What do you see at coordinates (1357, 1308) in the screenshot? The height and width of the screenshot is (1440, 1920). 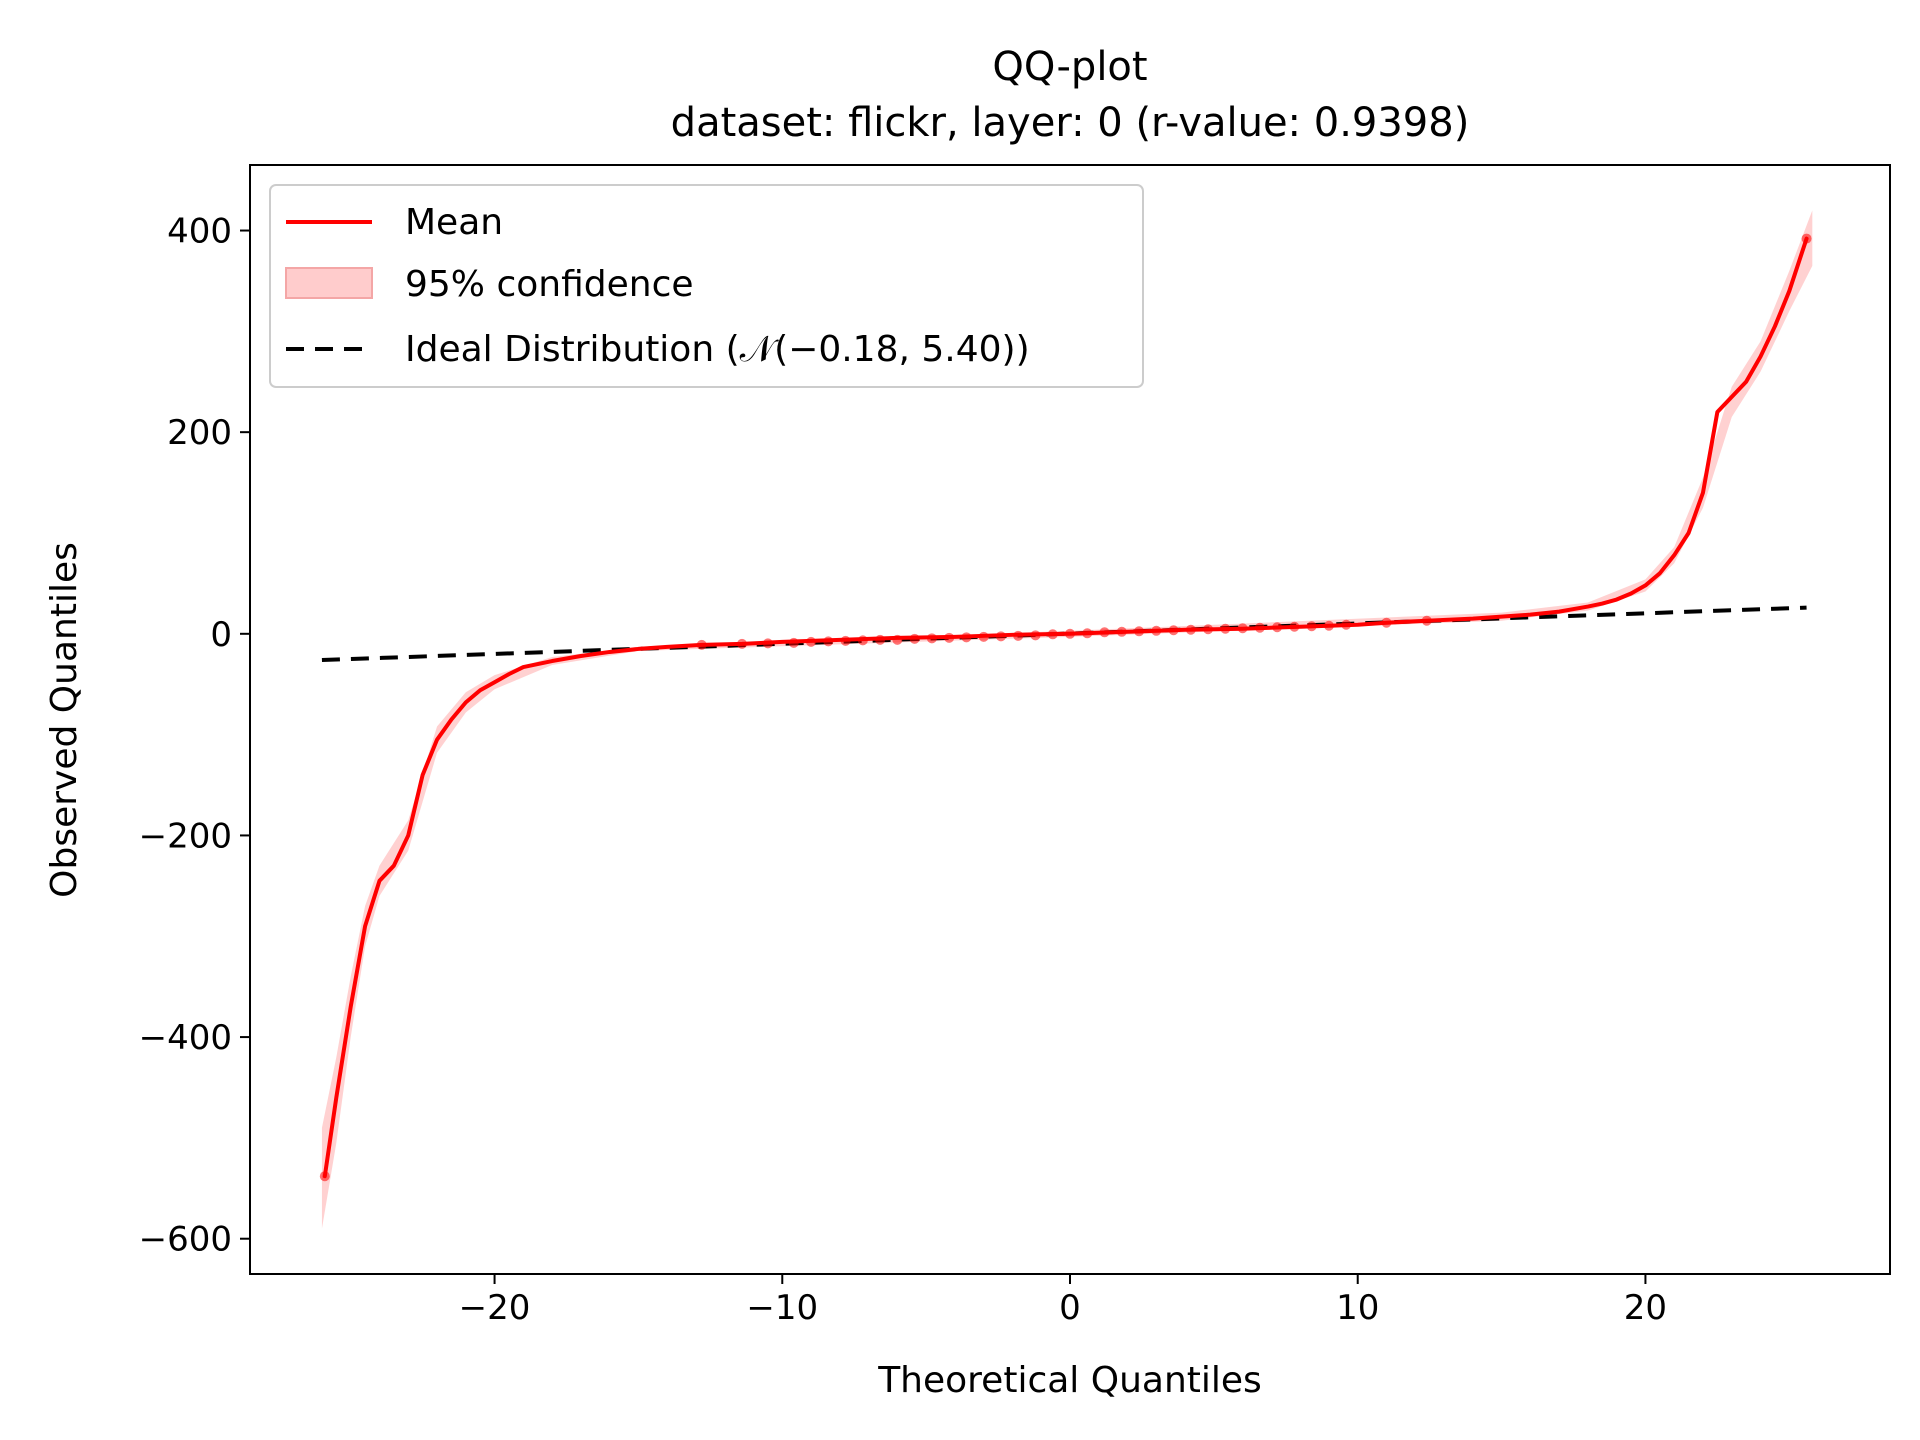 I see `x-tick-label: 10` at bounding box center [1357, 1308].